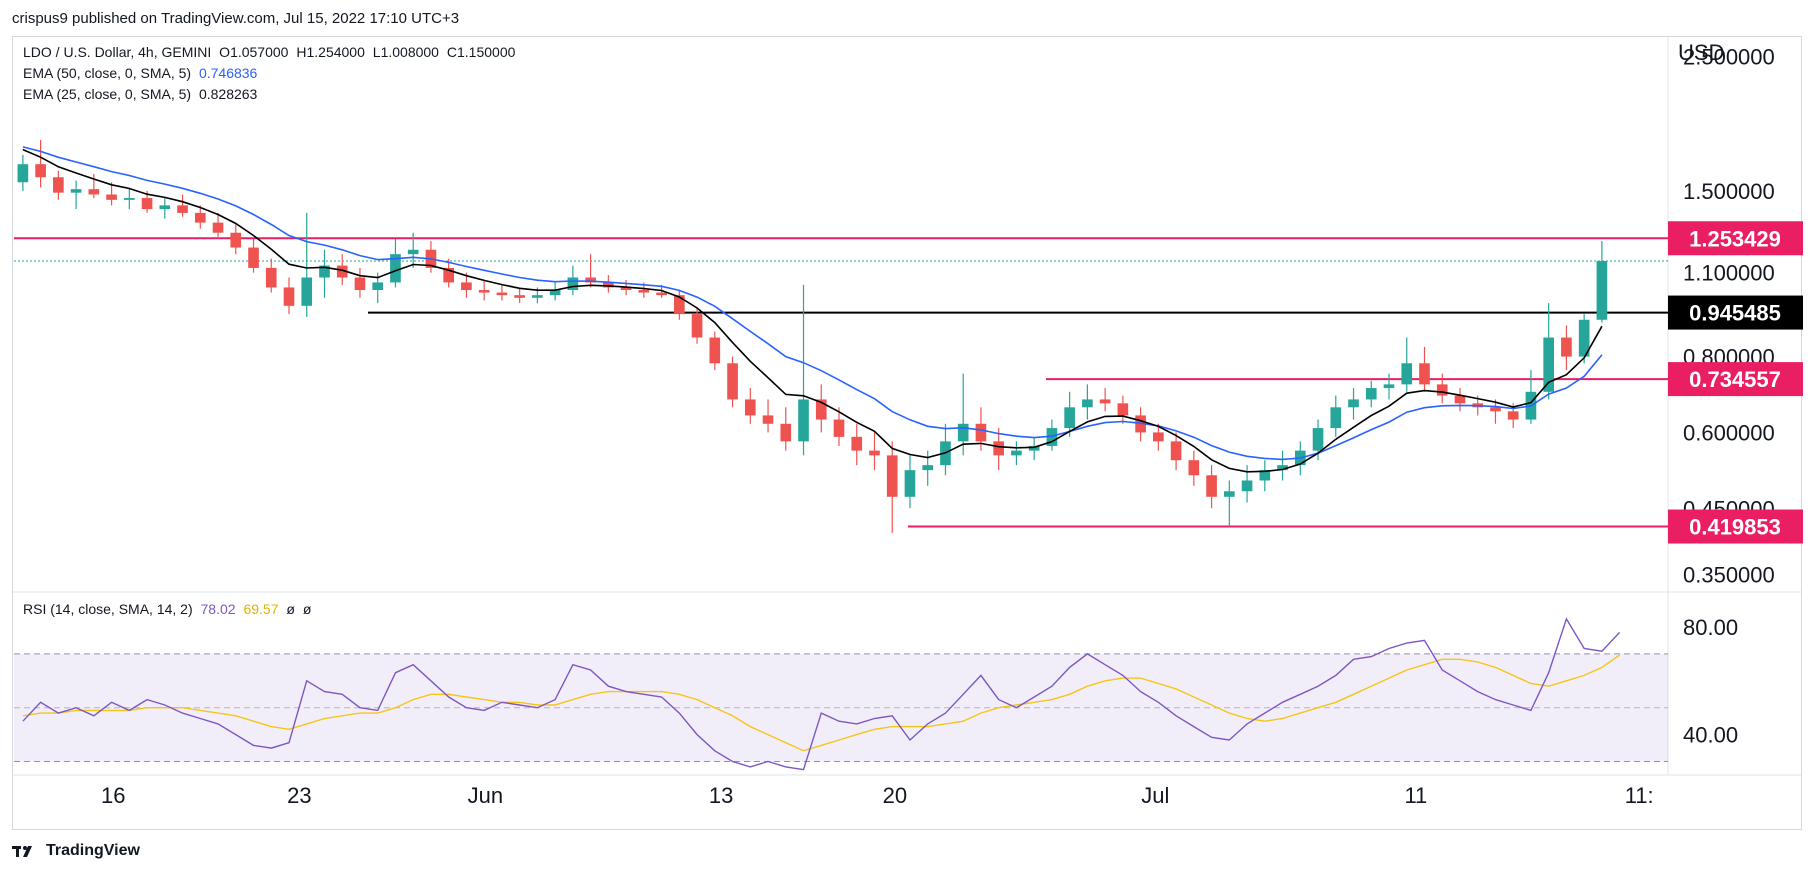  Describe the element at coordinates (821, 703) in the screenshot. I see `rsi-sma-line` at that location.